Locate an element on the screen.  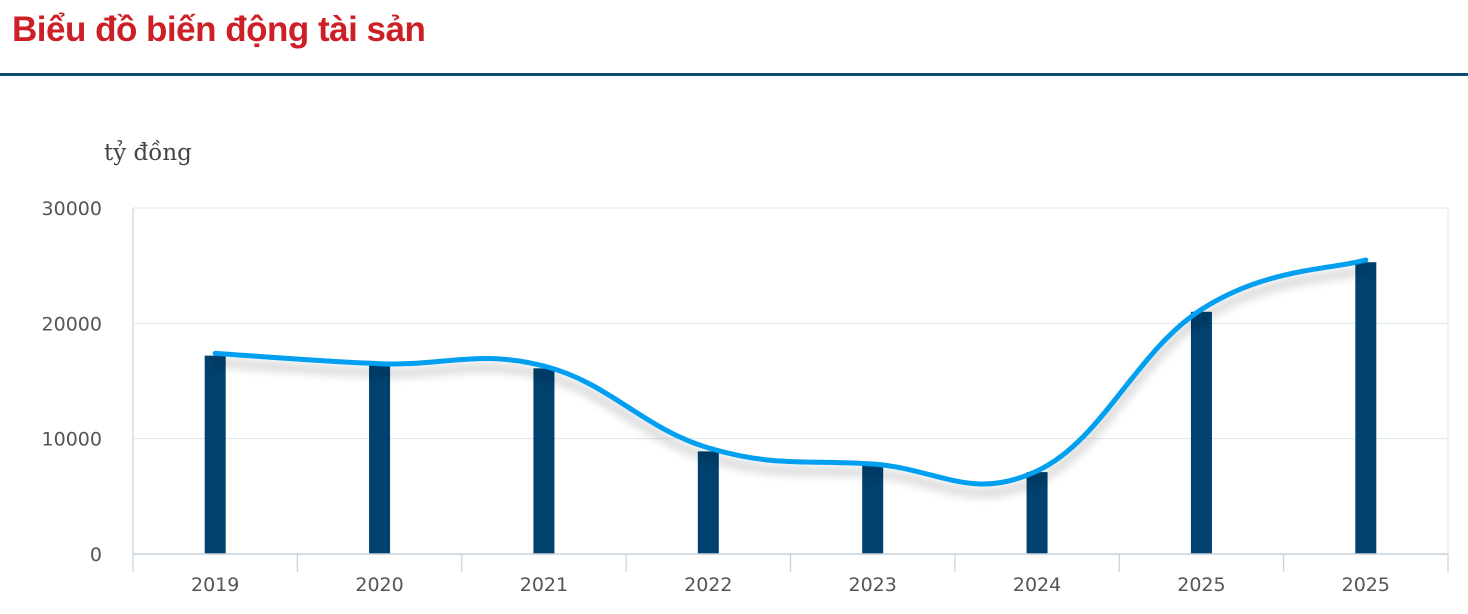
page-title: Biểu đồ biến động tài sản is located at coordinates (219, 29).